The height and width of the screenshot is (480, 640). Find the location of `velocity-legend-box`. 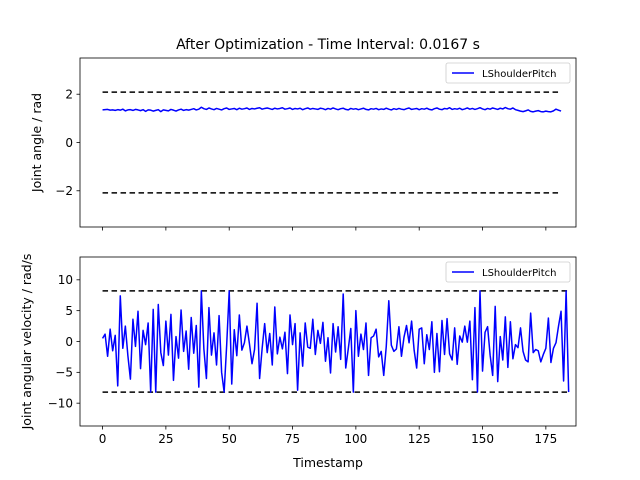

velocity-legend-box is located at coordinates (508, 272).